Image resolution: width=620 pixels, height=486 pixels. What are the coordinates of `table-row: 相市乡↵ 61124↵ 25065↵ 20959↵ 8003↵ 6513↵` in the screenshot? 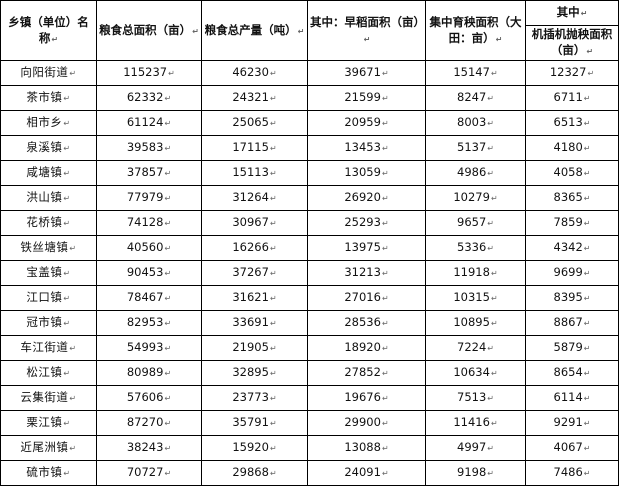 It's located at (309, 123).